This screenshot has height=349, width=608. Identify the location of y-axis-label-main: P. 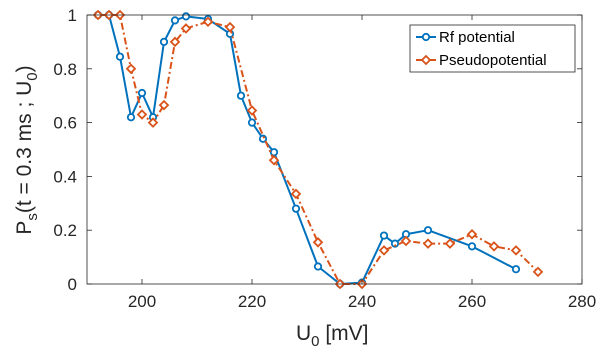
(24, 228).